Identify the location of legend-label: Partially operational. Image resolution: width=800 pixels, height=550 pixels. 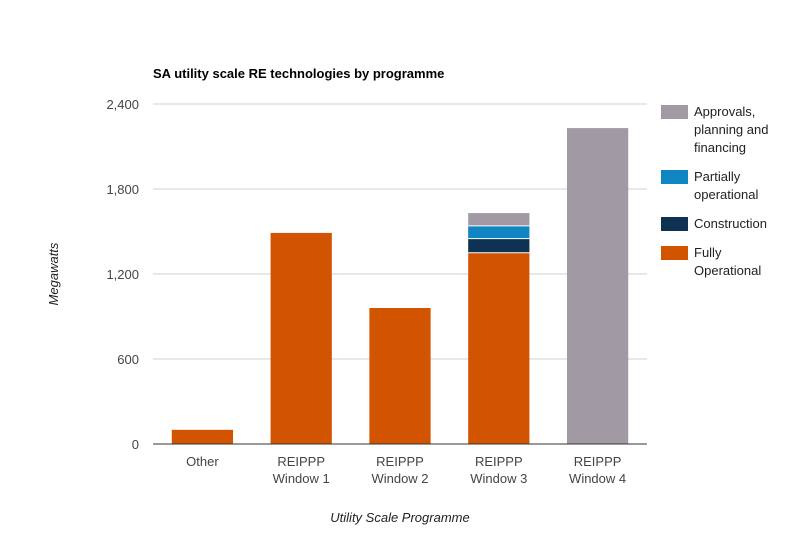
(726, 185).